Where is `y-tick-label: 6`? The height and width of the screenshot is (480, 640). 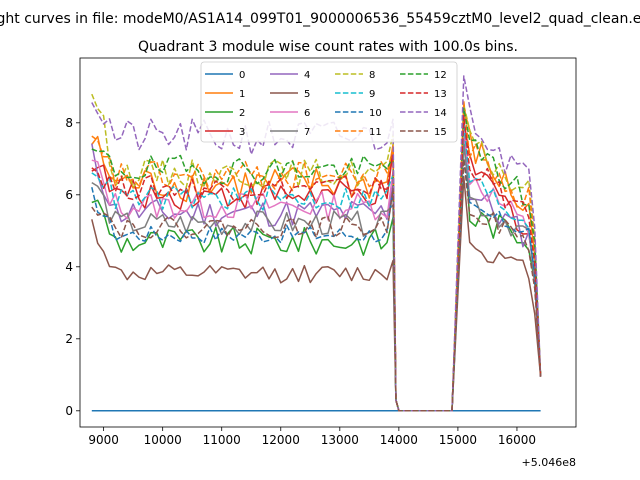
y-tick-label: 6 is located at coordinates (69, 195).